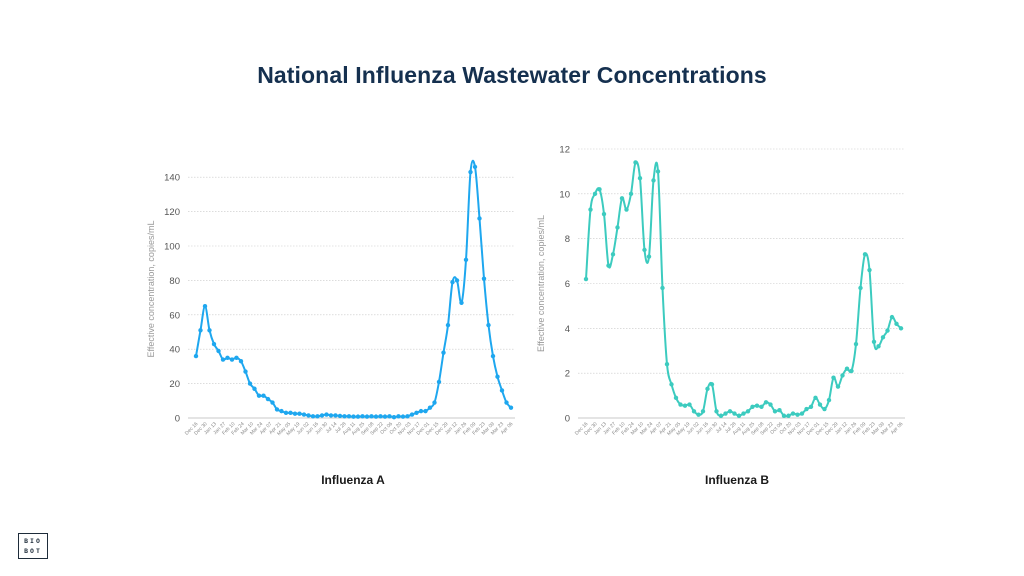 This screenshot has height=576, width=1024. What do you see at coordinates (567, 419) in the screenshot?
I see `influenza-b-y-tick-label: 0` at bounding box center [567, 419].